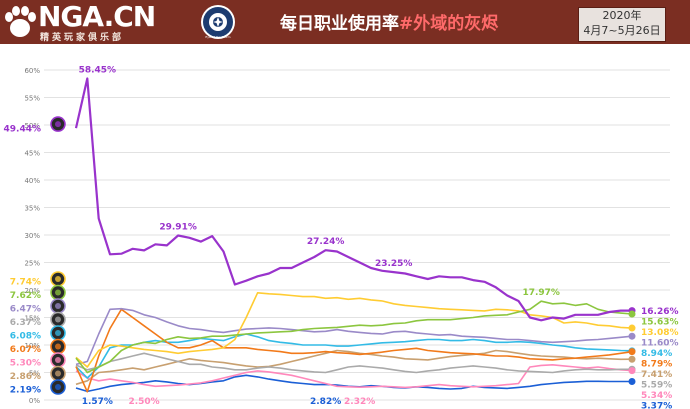 This screenshot has width=690, height=409. I want to click on start-label-brown: 2.86%, so click(25, 377).